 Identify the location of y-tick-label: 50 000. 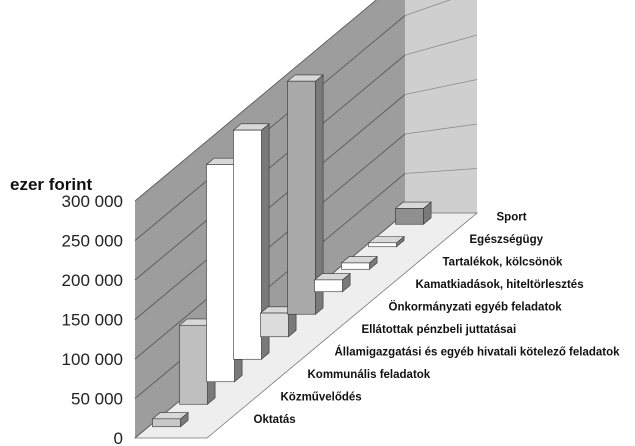
(97, 399).